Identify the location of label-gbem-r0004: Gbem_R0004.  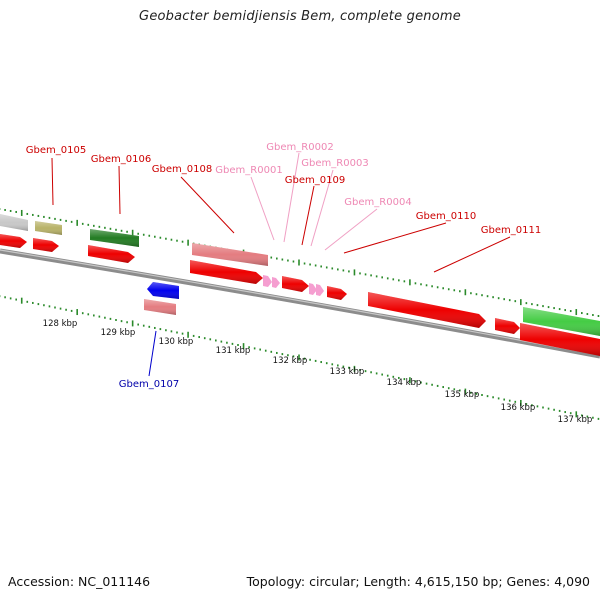
(377, 202).